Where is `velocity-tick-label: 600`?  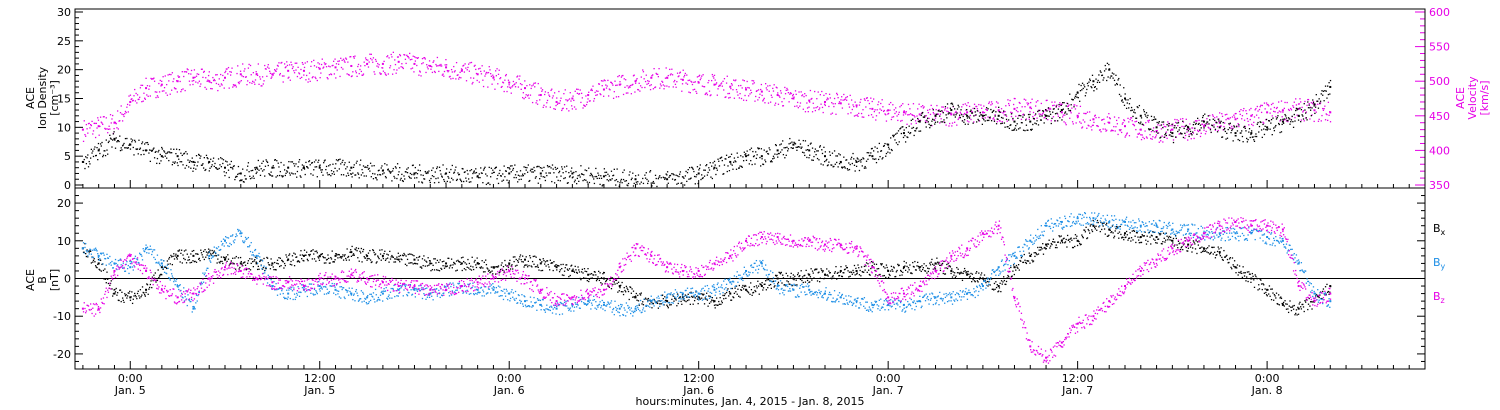 velocity-tick-label: 600 is located at coordinates (1439, 12).